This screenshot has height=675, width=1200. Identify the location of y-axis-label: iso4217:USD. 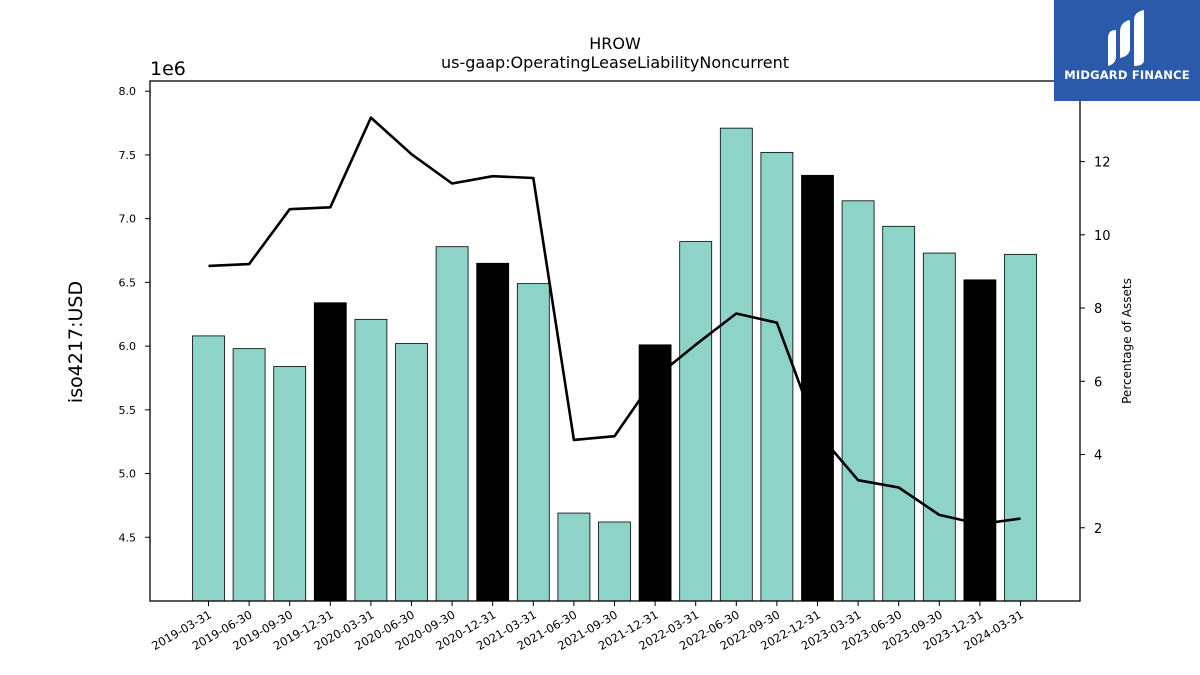
(76, 342).